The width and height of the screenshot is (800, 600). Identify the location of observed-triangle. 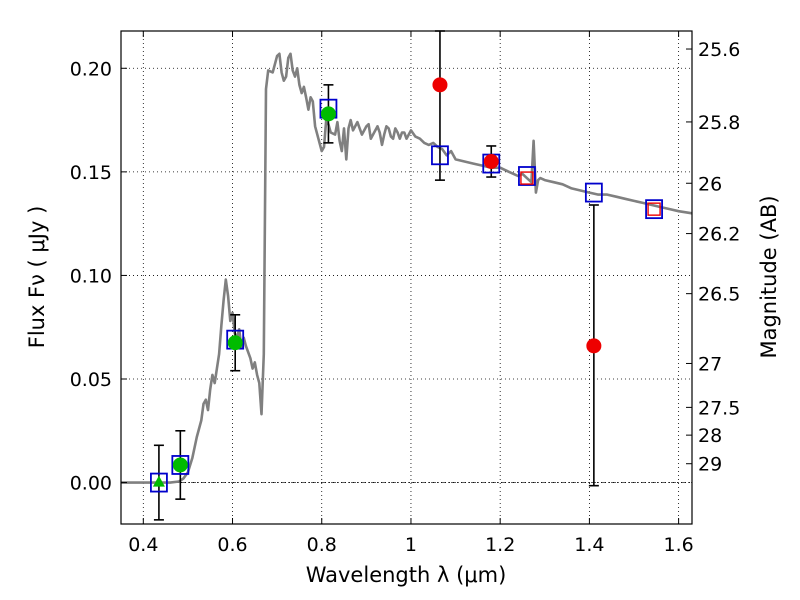
(158, 481).